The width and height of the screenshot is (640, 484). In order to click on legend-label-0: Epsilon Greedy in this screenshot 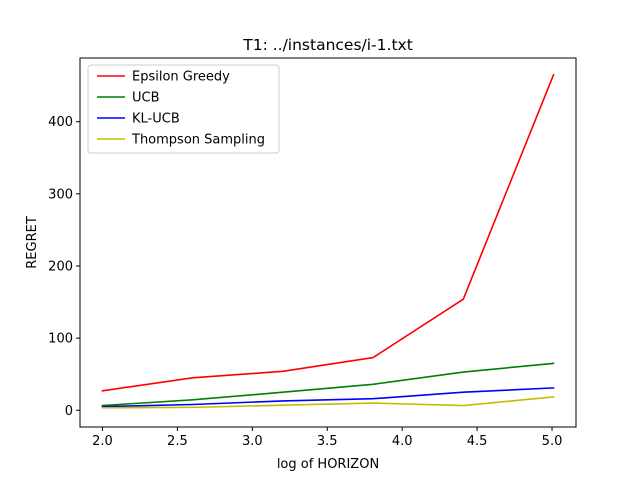, I will do `click(181, 77)`.